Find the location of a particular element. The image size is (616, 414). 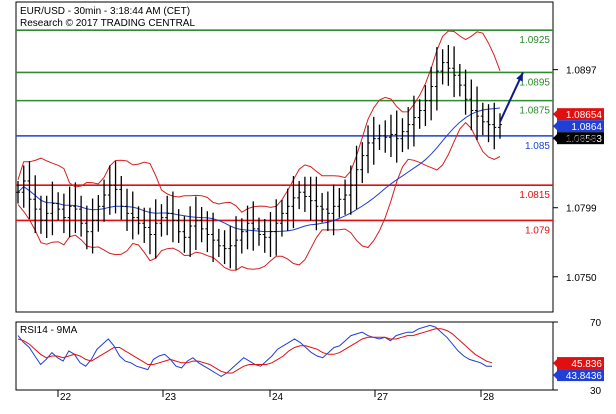

time-axis: 22 23 24 27 28 is located at coordinates (276, 396).